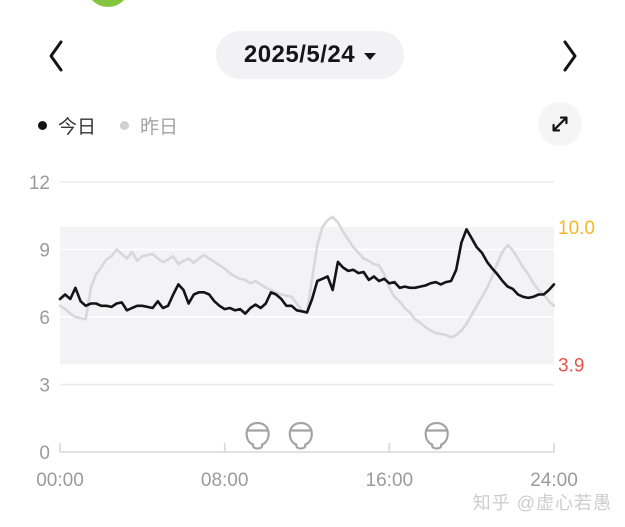 The width and height of the screenshot is (625, 527). I want to click on legend-label-yesterday: 昨日, so click(159, 127).